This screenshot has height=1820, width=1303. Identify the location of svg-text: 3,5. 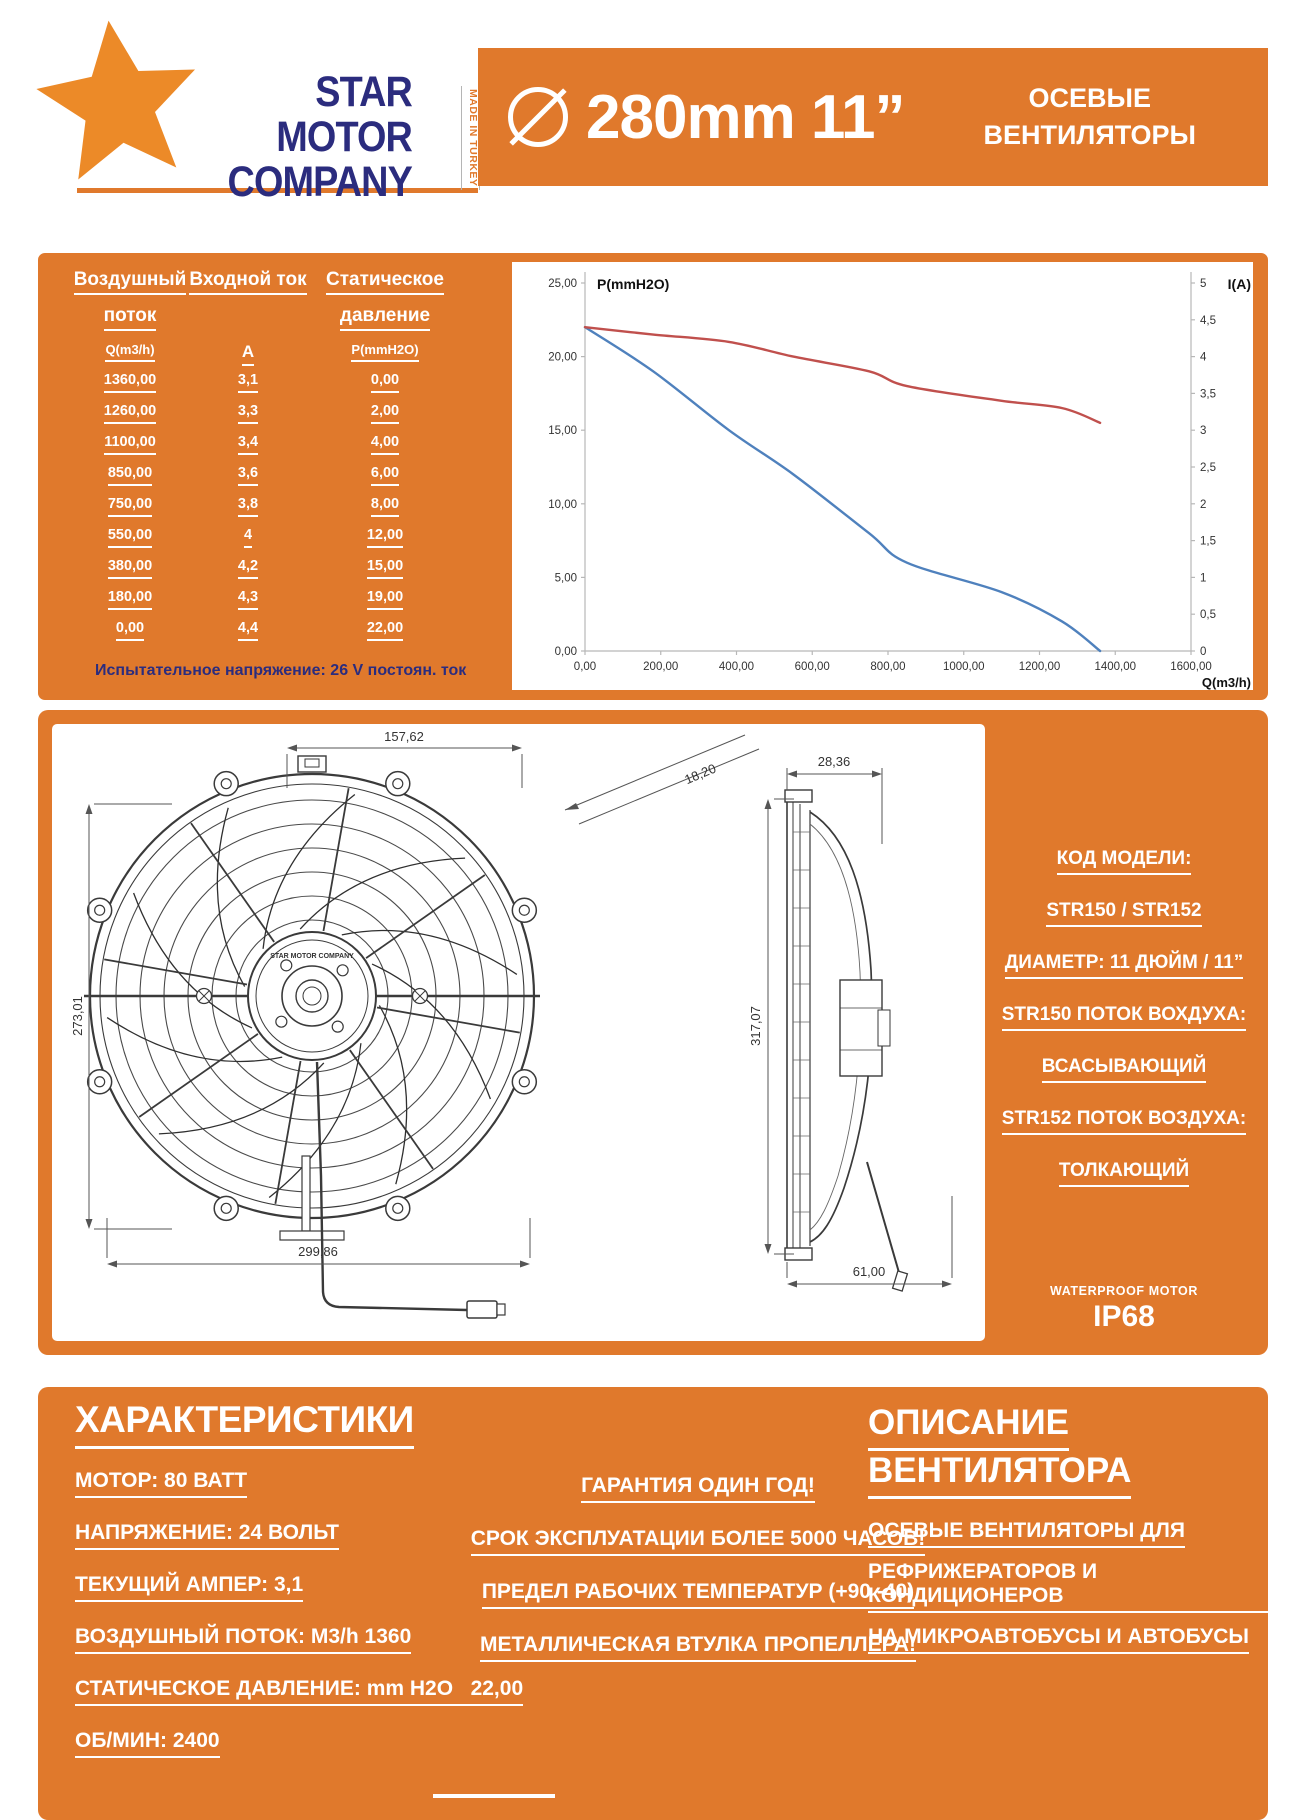
(1208, 394).